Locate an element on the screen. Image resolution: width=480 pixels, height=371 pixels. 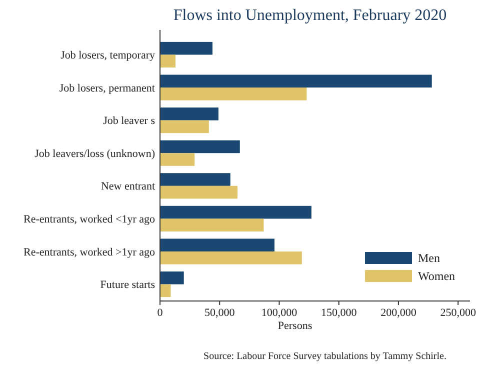
y-tick-label: Future starts is located at coordinates (127, 285).